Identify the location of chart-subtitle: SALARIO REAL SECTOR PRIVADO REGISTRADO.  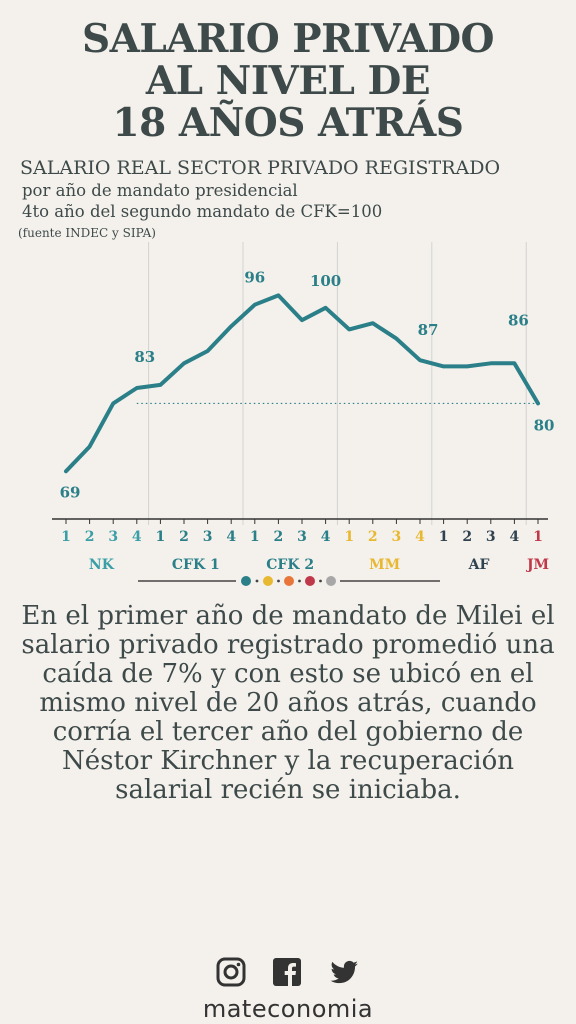
(260, 168).